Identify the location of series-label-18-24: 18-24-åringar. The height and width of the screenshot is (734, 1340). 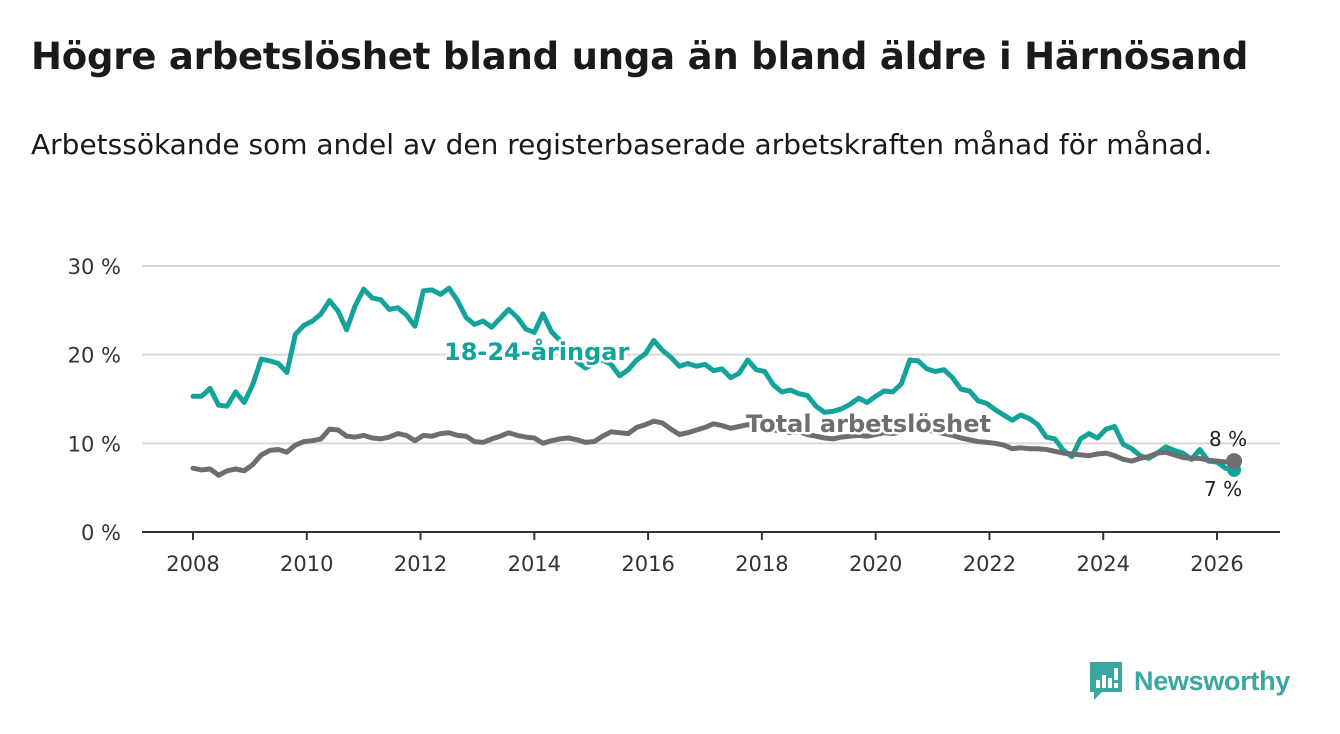
(536, 351).